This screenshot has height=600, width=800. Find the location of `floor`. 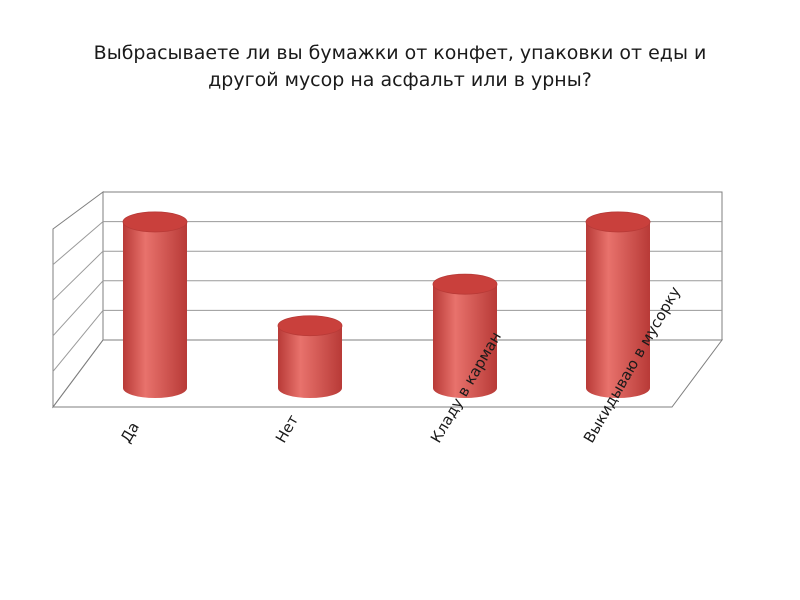

floor is located at coordinates (387, 373).